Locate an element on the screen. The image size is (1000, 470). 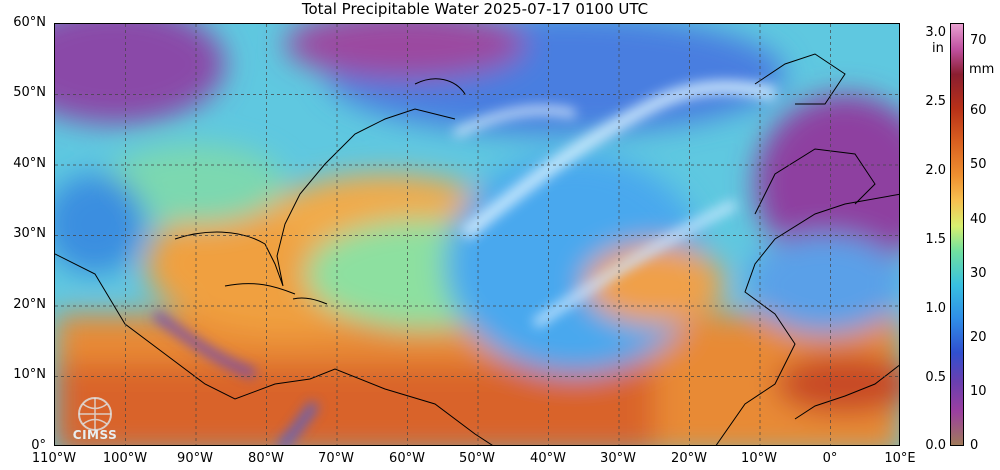
lon-label-40w: 40°W is located at coordinates (548, 458).